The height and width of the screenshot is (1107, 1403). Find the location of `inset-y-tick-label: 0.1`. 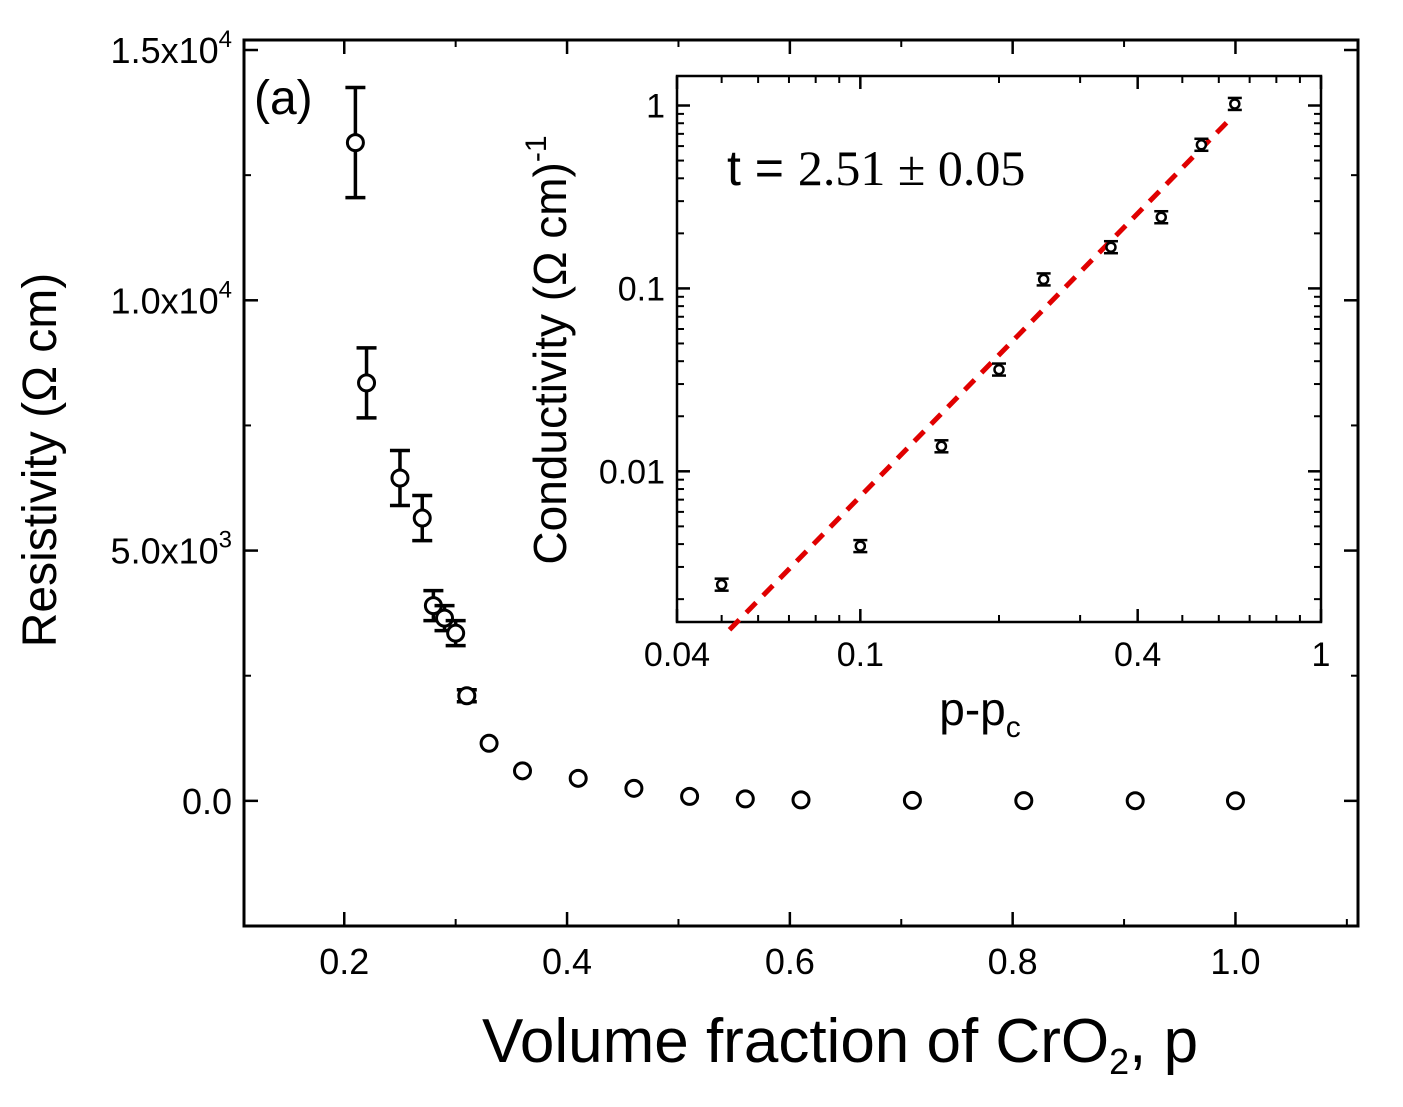

inset-y-tick-label: 0.1 is located at coordinates (641, 289).